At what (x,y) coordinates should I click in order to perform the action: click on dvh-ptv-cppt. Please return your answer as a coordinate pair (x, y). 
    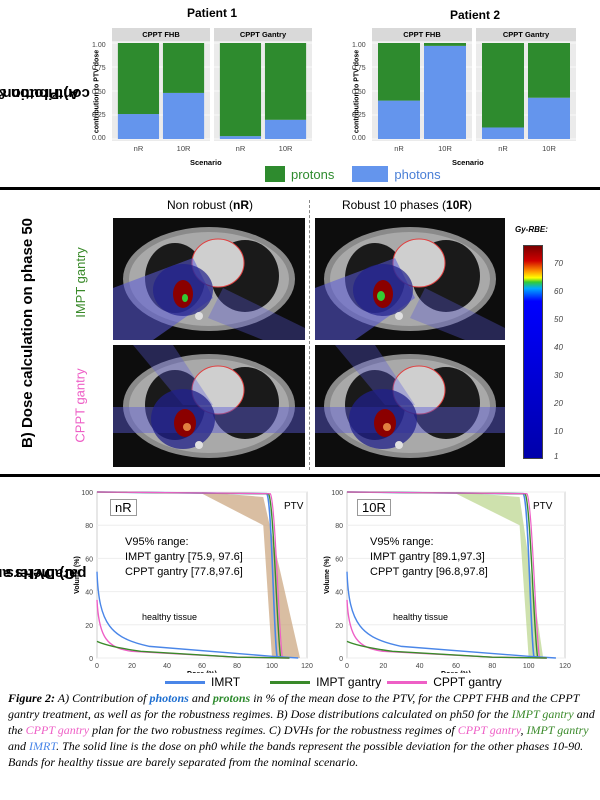
    Looking at the image, I should click on (443, 575).